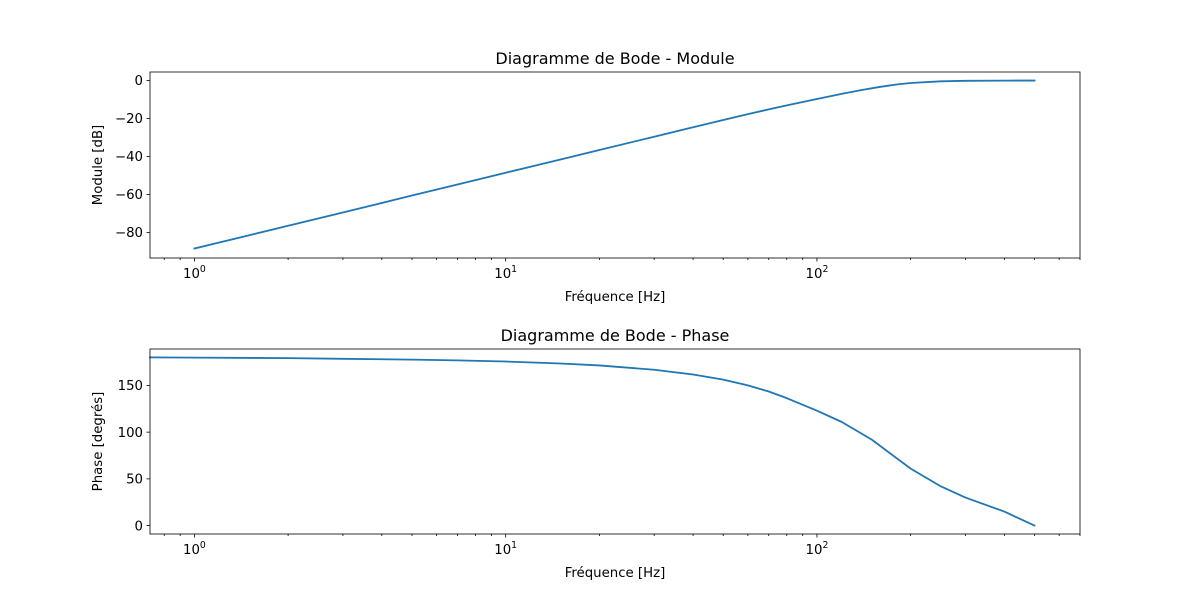 The image size is (1200, 600). Describe the element at coordinates (129, 233) in the screenshot. I see `module-y-tick-label: −80` at that location.